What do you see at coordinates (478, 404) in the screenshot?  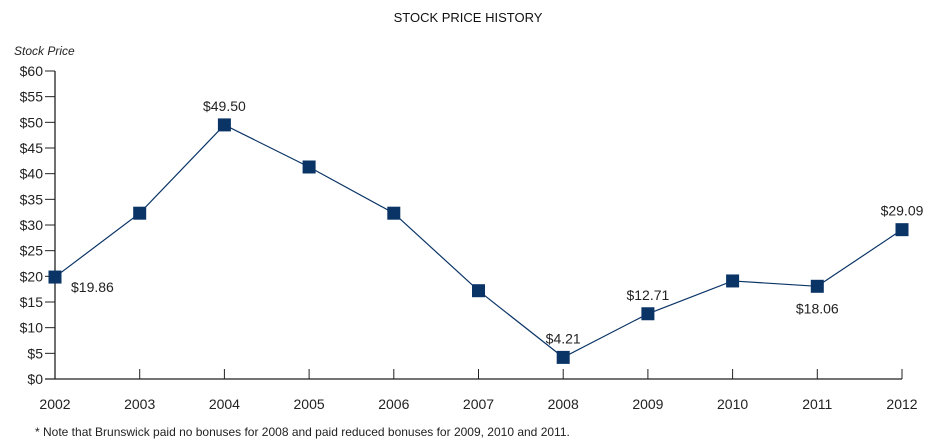 I see `x-tick-label: 2007` at bounding box center [478, 404].